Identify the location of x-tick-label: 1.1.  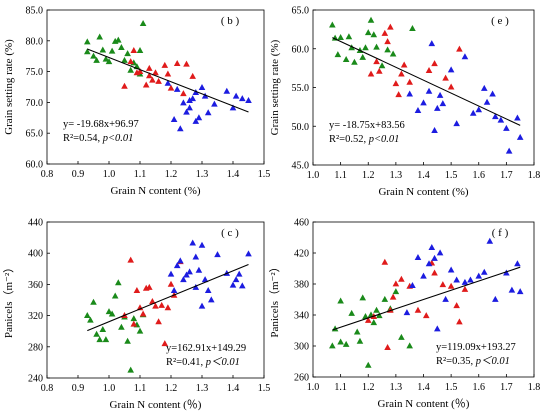
(140, 388).